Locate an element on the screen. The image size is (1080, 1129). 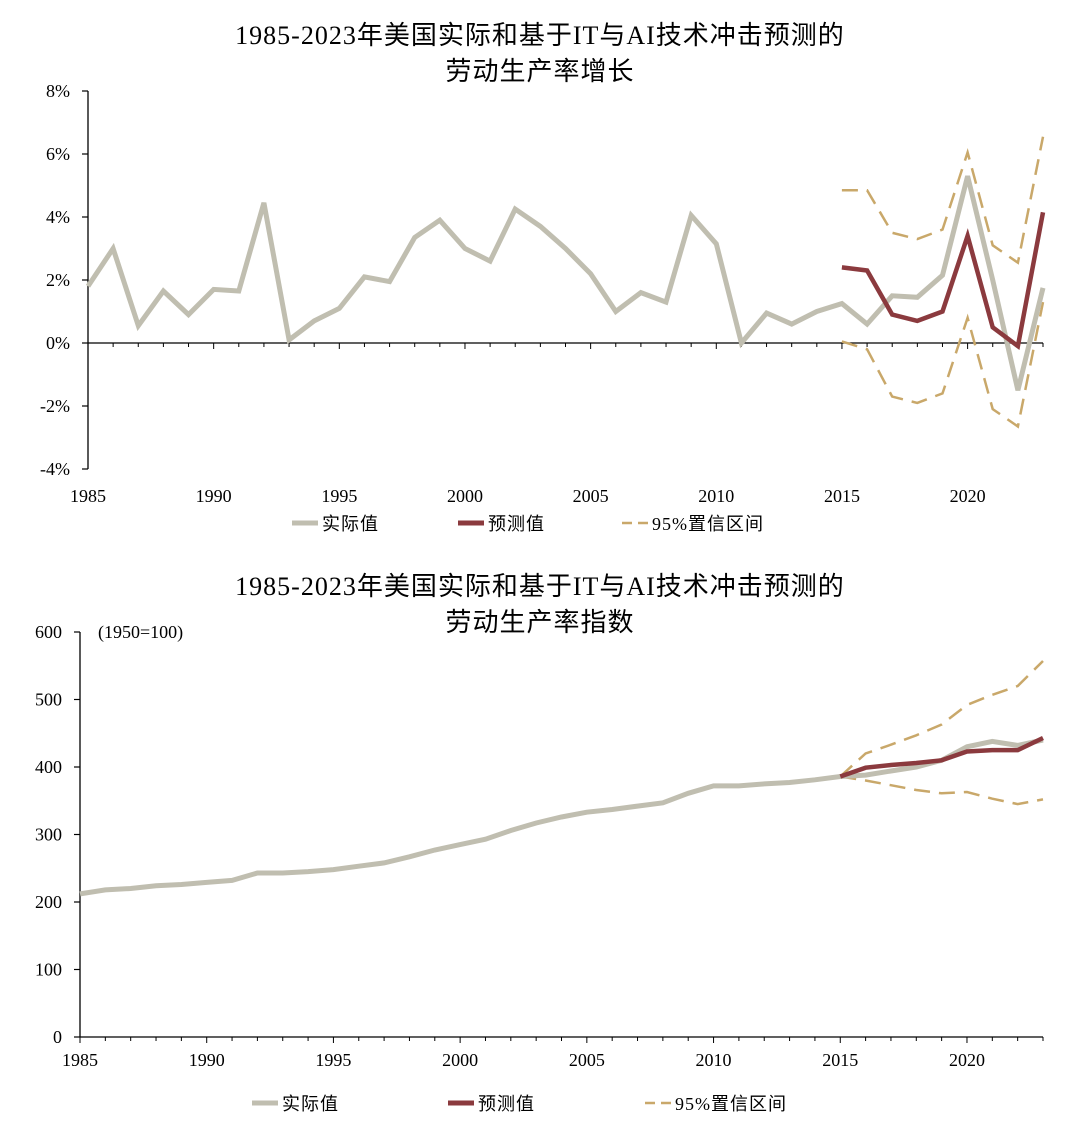
index-chart-title: 1985-2023年美国实际和基于IT与AI技术冲击预测的 is located at coordinates (540, 586).